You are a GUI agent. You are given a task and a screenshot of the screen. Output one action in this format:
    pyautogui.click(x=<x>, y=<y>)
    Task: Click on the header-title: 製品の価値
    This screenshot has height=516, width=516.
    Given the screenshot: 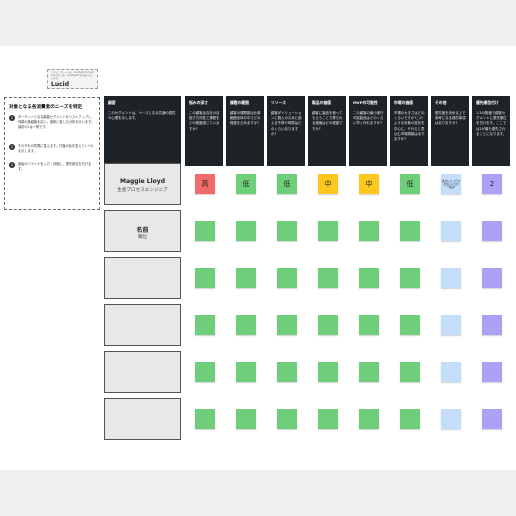 What is the action you would take?
    pyautogui.click(x=321, y=102)
    